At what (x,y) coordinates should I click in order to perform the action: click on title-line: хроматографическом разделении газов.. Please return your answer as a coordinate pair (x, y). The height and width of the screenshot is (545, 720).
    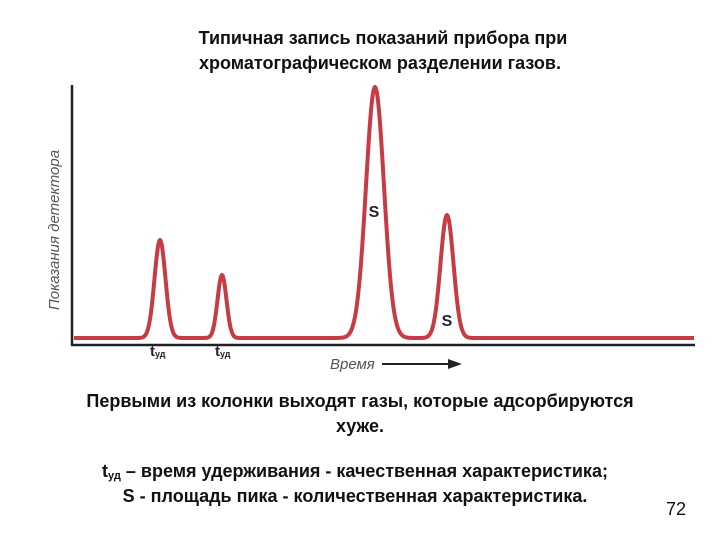
    Looking at the image, I should click on (380, 63).